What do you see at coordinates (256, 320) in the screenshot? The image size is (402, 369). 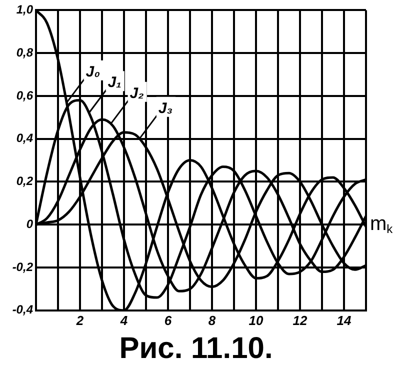 I see `x-tick-label: 10` at bounding box center [256, 320].